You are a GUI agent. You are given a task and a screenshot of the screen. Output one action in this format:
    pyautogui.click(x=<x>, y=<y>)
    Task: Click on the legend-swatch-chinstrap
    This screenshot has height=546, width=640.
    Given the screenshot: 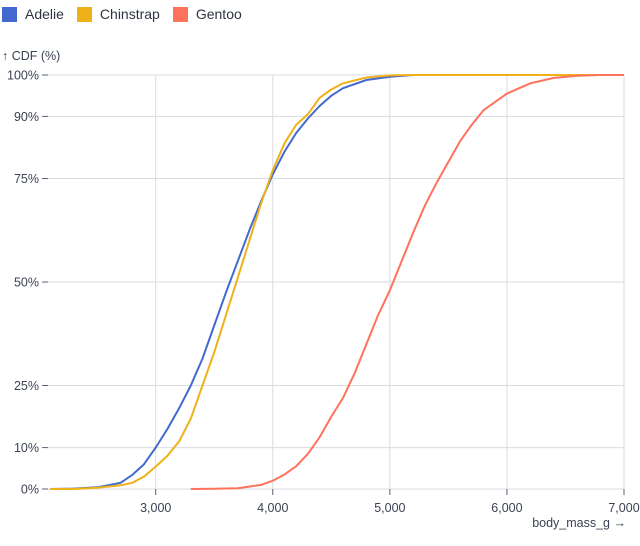 What is the action you would take?
    pyautogui.click(x=84, y=14)
    